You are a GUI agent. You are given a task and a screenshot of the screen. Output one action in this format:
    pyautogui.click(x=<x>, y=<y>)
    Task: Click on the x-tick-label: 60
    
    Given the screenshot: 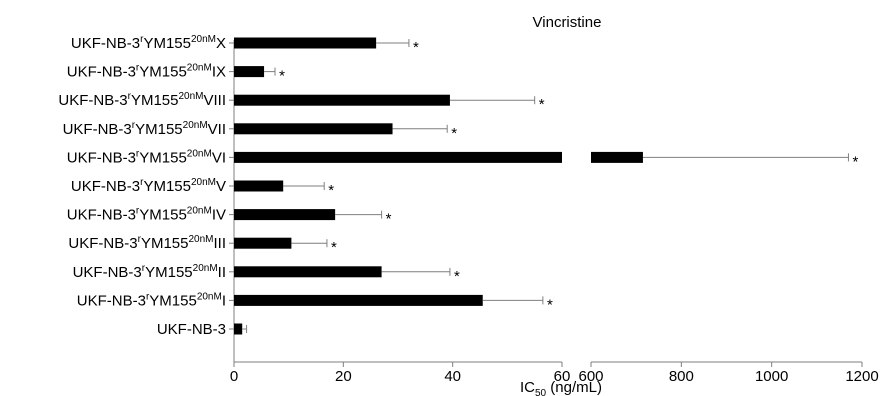 What is the action you would take?
    pyautogui.click(x=562, y=376)
    